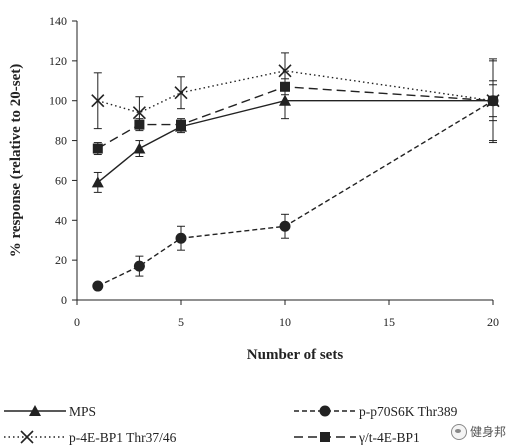 This screenshot has width=512, height=446. What do you see at coordinates (295, 117) in the screenshot?
I see `series--t-4e-bp1` at bounding box center [295, 117].